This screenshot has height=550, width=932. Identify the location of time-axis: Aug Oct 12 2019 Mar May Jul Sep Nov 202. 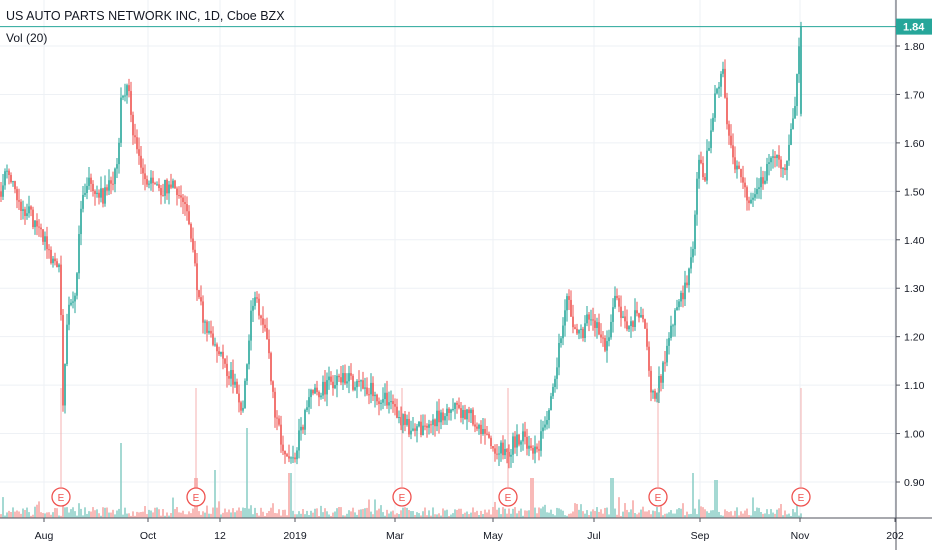
(469, 530).